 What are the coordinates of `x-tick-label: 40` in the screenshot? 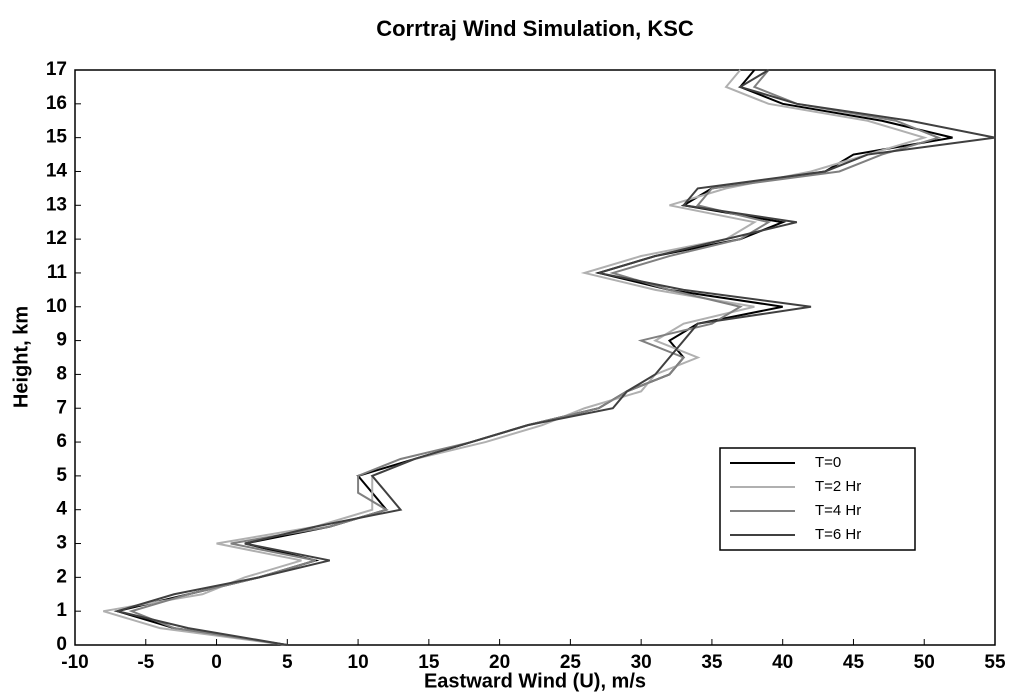 It's located at (782, 662).